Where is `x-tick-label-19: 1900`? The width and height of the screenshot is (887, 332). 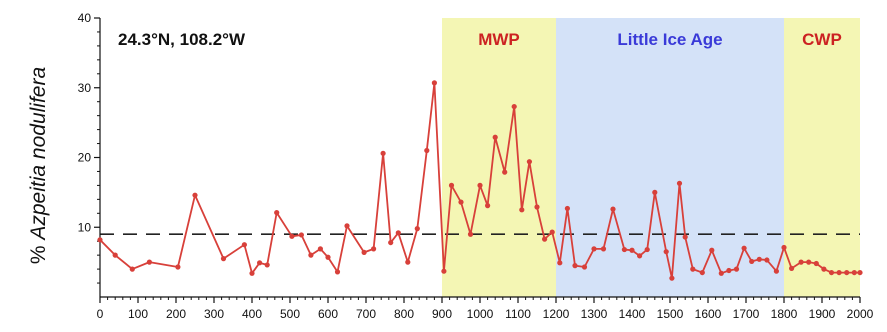
x-tick-label-19: 1900 is located at coordinates (822, 314).